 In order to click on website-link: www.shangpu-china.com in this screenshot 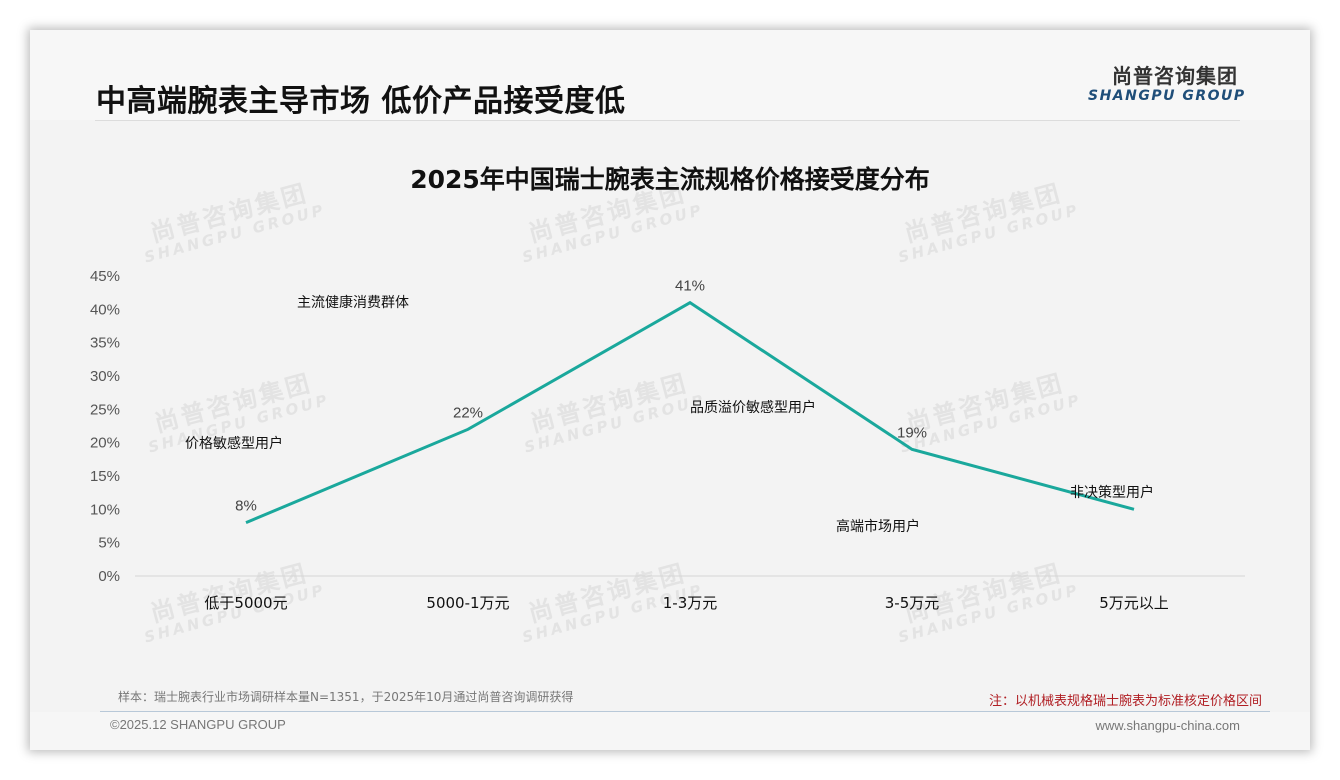, I will do `click(1167, 725)`.